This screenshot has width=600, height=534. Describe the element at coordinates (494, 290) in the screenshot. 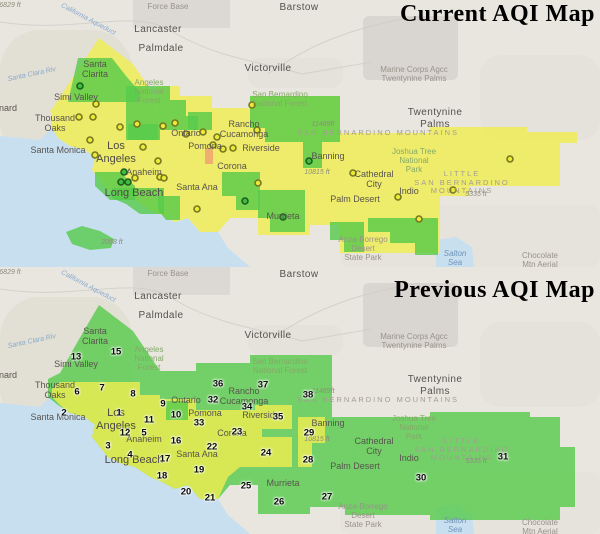

I see `previous-map-title: Previous AQI Map` at that location.